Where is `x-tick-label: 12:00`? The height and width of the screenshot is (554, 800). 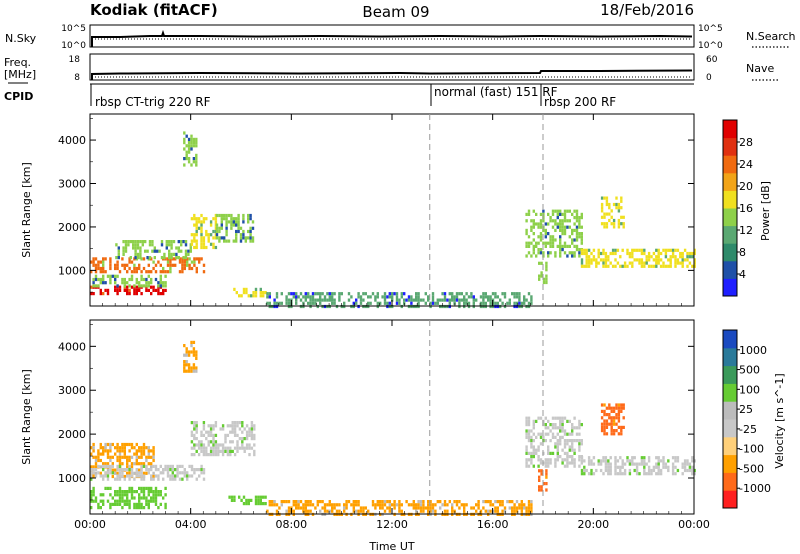
x-tick-label: 12:00 is located at coordinates (392, 524).